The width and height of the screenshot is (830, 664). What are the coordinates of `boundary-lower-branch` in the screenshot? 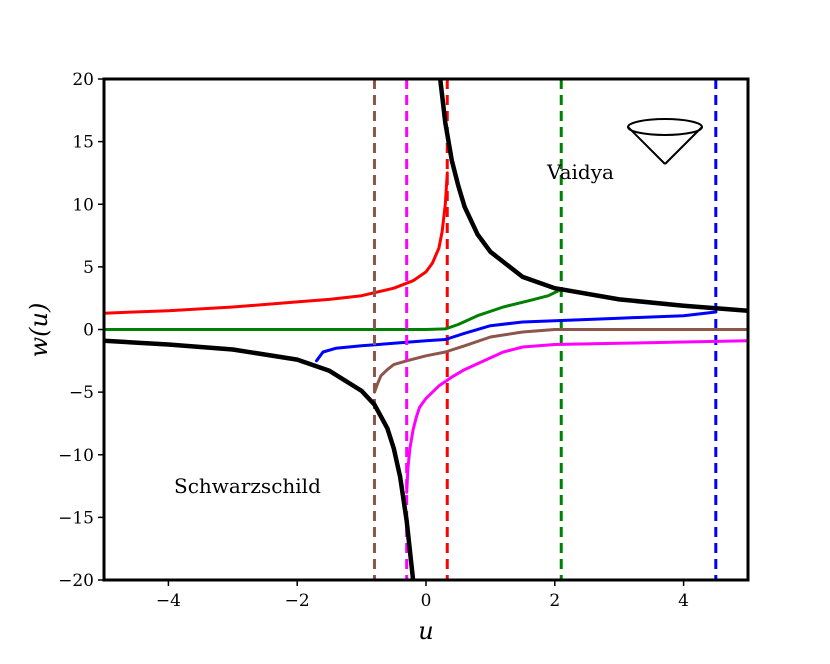 It's located at (260, 459).